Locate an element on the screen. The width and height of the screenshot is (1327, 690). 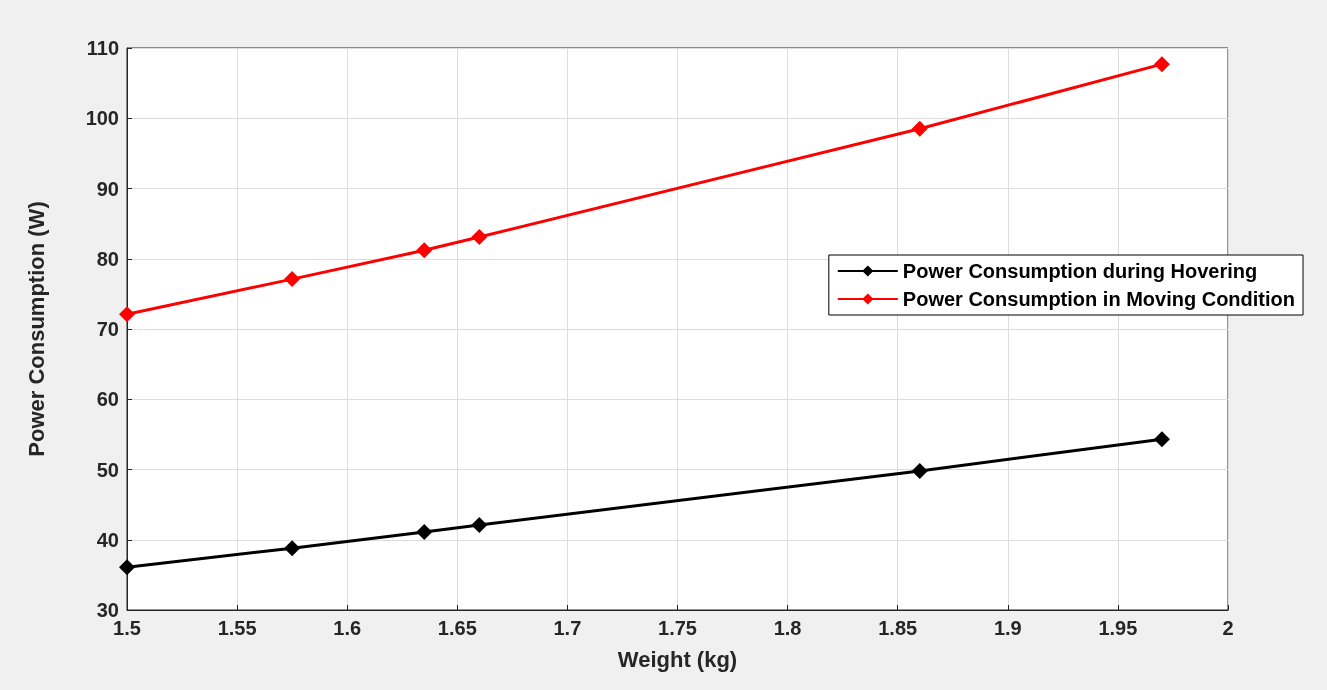
x-tick-label: 1.8 is located at coordinates (787, 628).